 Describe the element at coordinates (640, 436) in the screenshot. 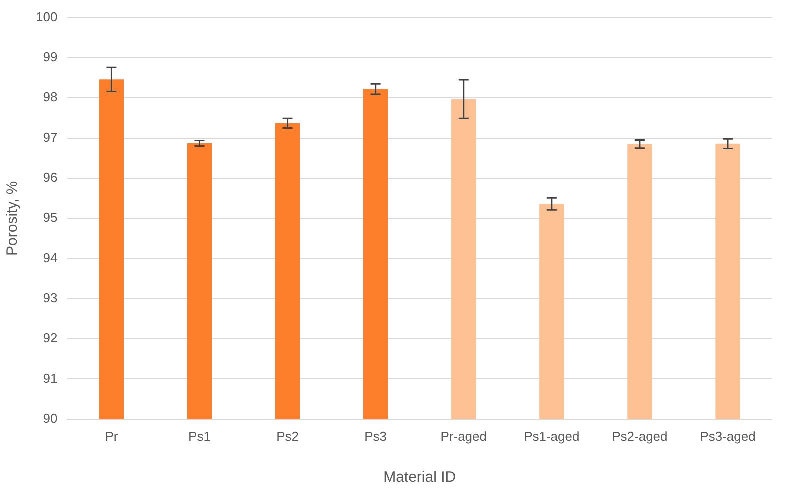

I see `x-tick-label: Ps2-aged` at that location.